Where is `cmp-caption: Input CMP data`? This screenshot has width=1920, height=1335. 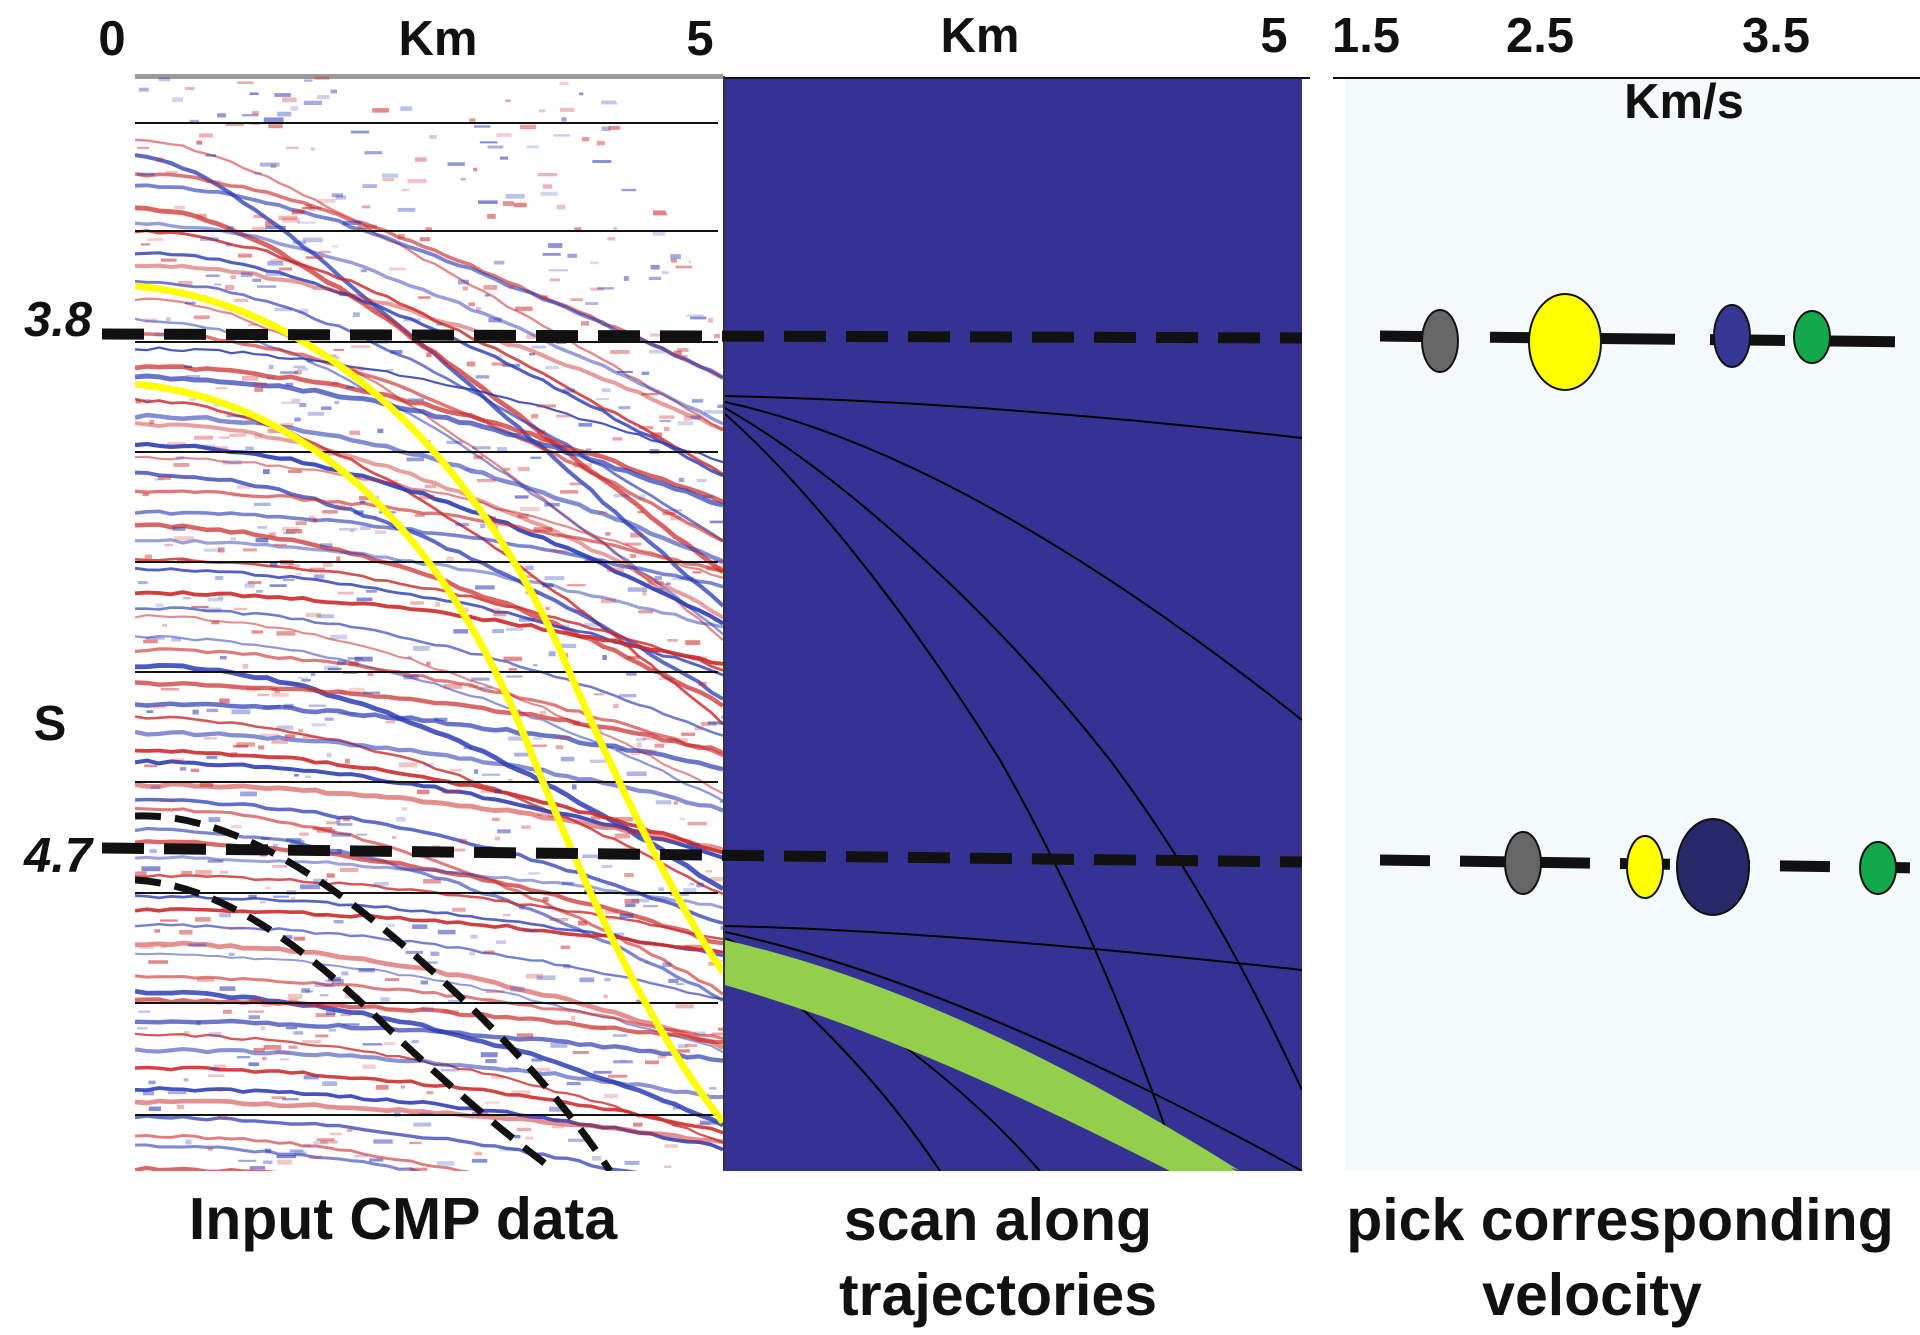
cmp-caption: Input CMP data is located at coordinates (403, 1219).